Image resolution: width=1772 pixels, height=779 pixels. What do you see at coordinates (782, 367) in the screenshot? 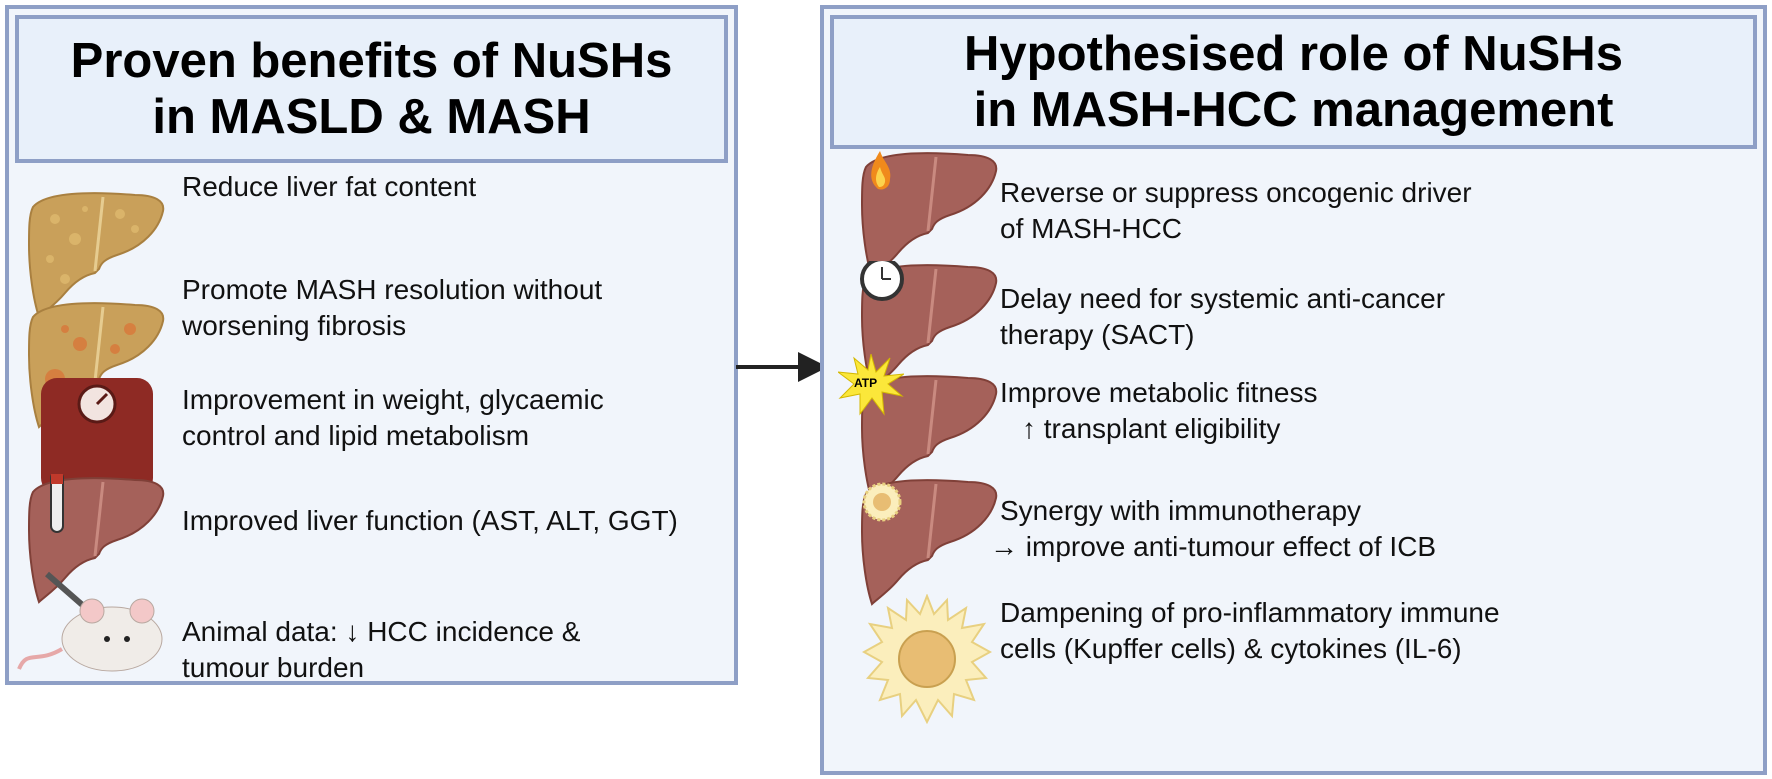
I see `connector-arrow-icon` at bounding box center [782, 367].